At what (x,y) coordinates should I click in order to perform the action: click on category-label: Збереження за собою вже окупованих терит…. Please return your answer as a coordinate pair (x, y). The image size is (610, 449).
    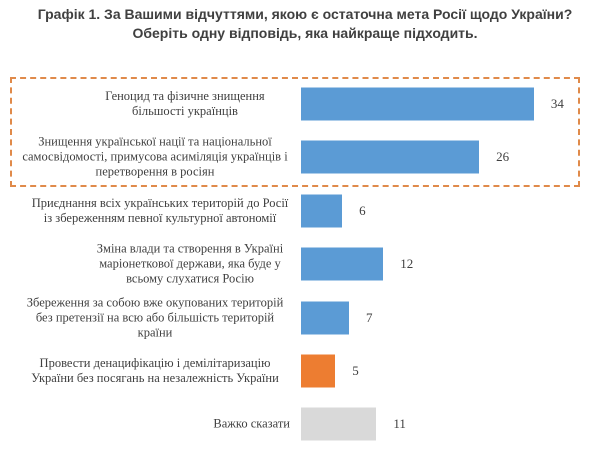
    Looking at the image, I should click on (155, 317).